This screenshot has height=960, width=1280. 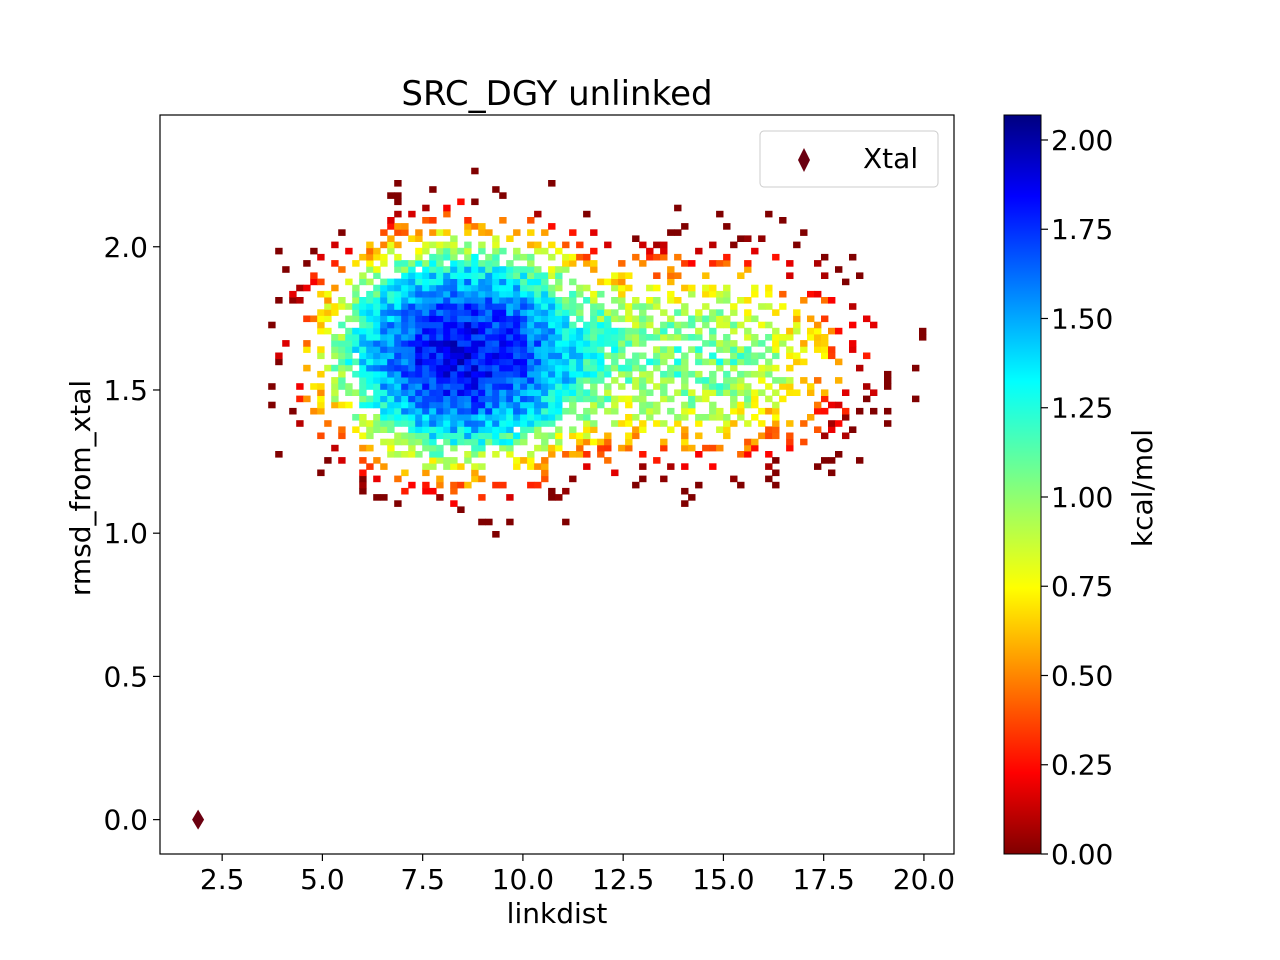 I want to click on colorbar-tick-label: 1.00, so click(x=1082, y=497).